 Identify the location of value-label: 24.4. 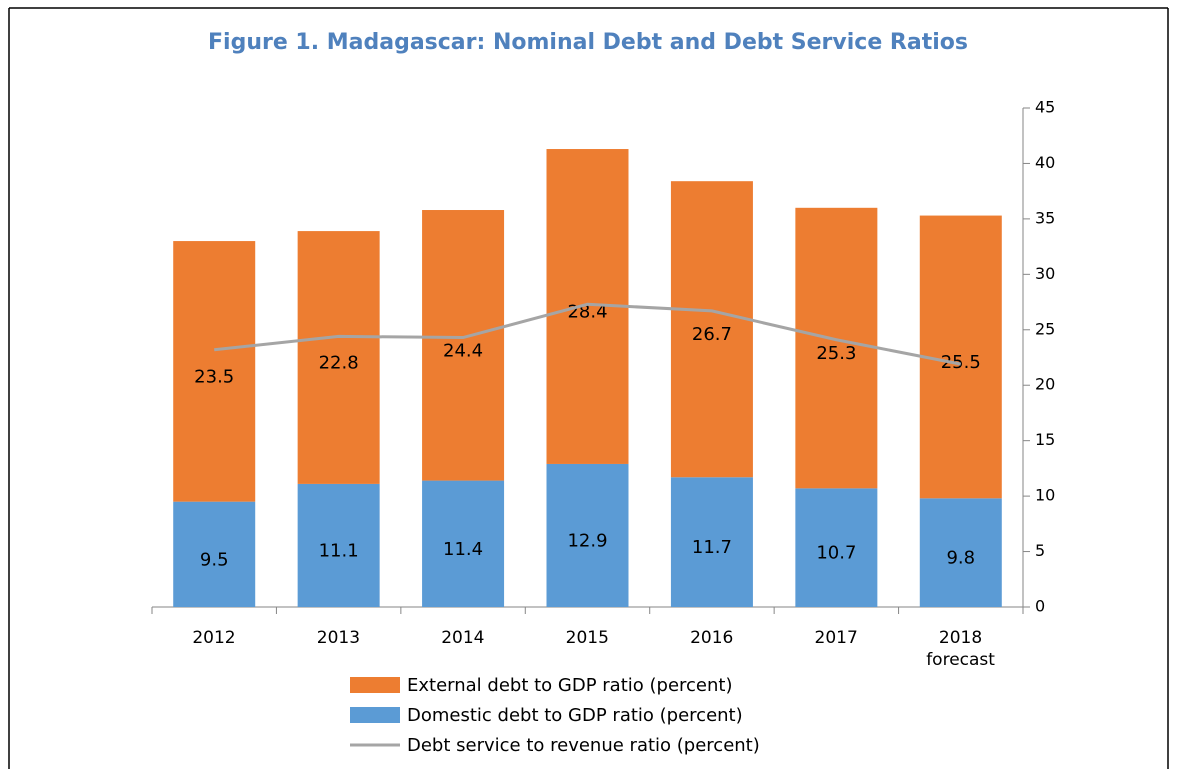
(463, 350).